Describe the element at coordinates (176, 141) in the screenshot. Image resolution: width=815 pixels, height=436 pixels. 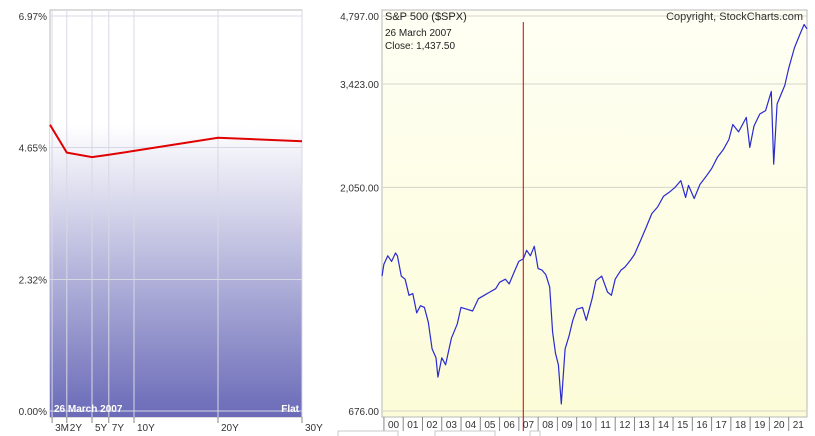
I see `yield-curve-line` at that location.